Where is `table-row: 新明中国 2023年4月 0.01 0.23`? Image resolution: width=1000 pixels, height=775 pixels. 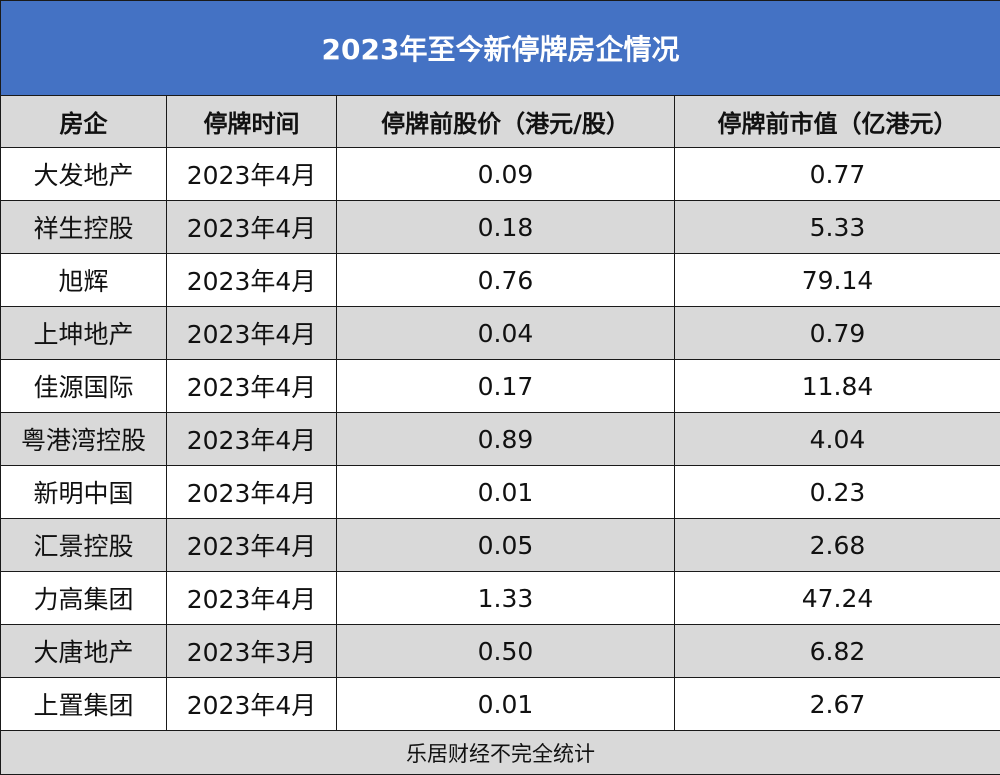 table-row: 新明中国 2023年4月 0.01 0.23 is located at coordinates (500, 492).